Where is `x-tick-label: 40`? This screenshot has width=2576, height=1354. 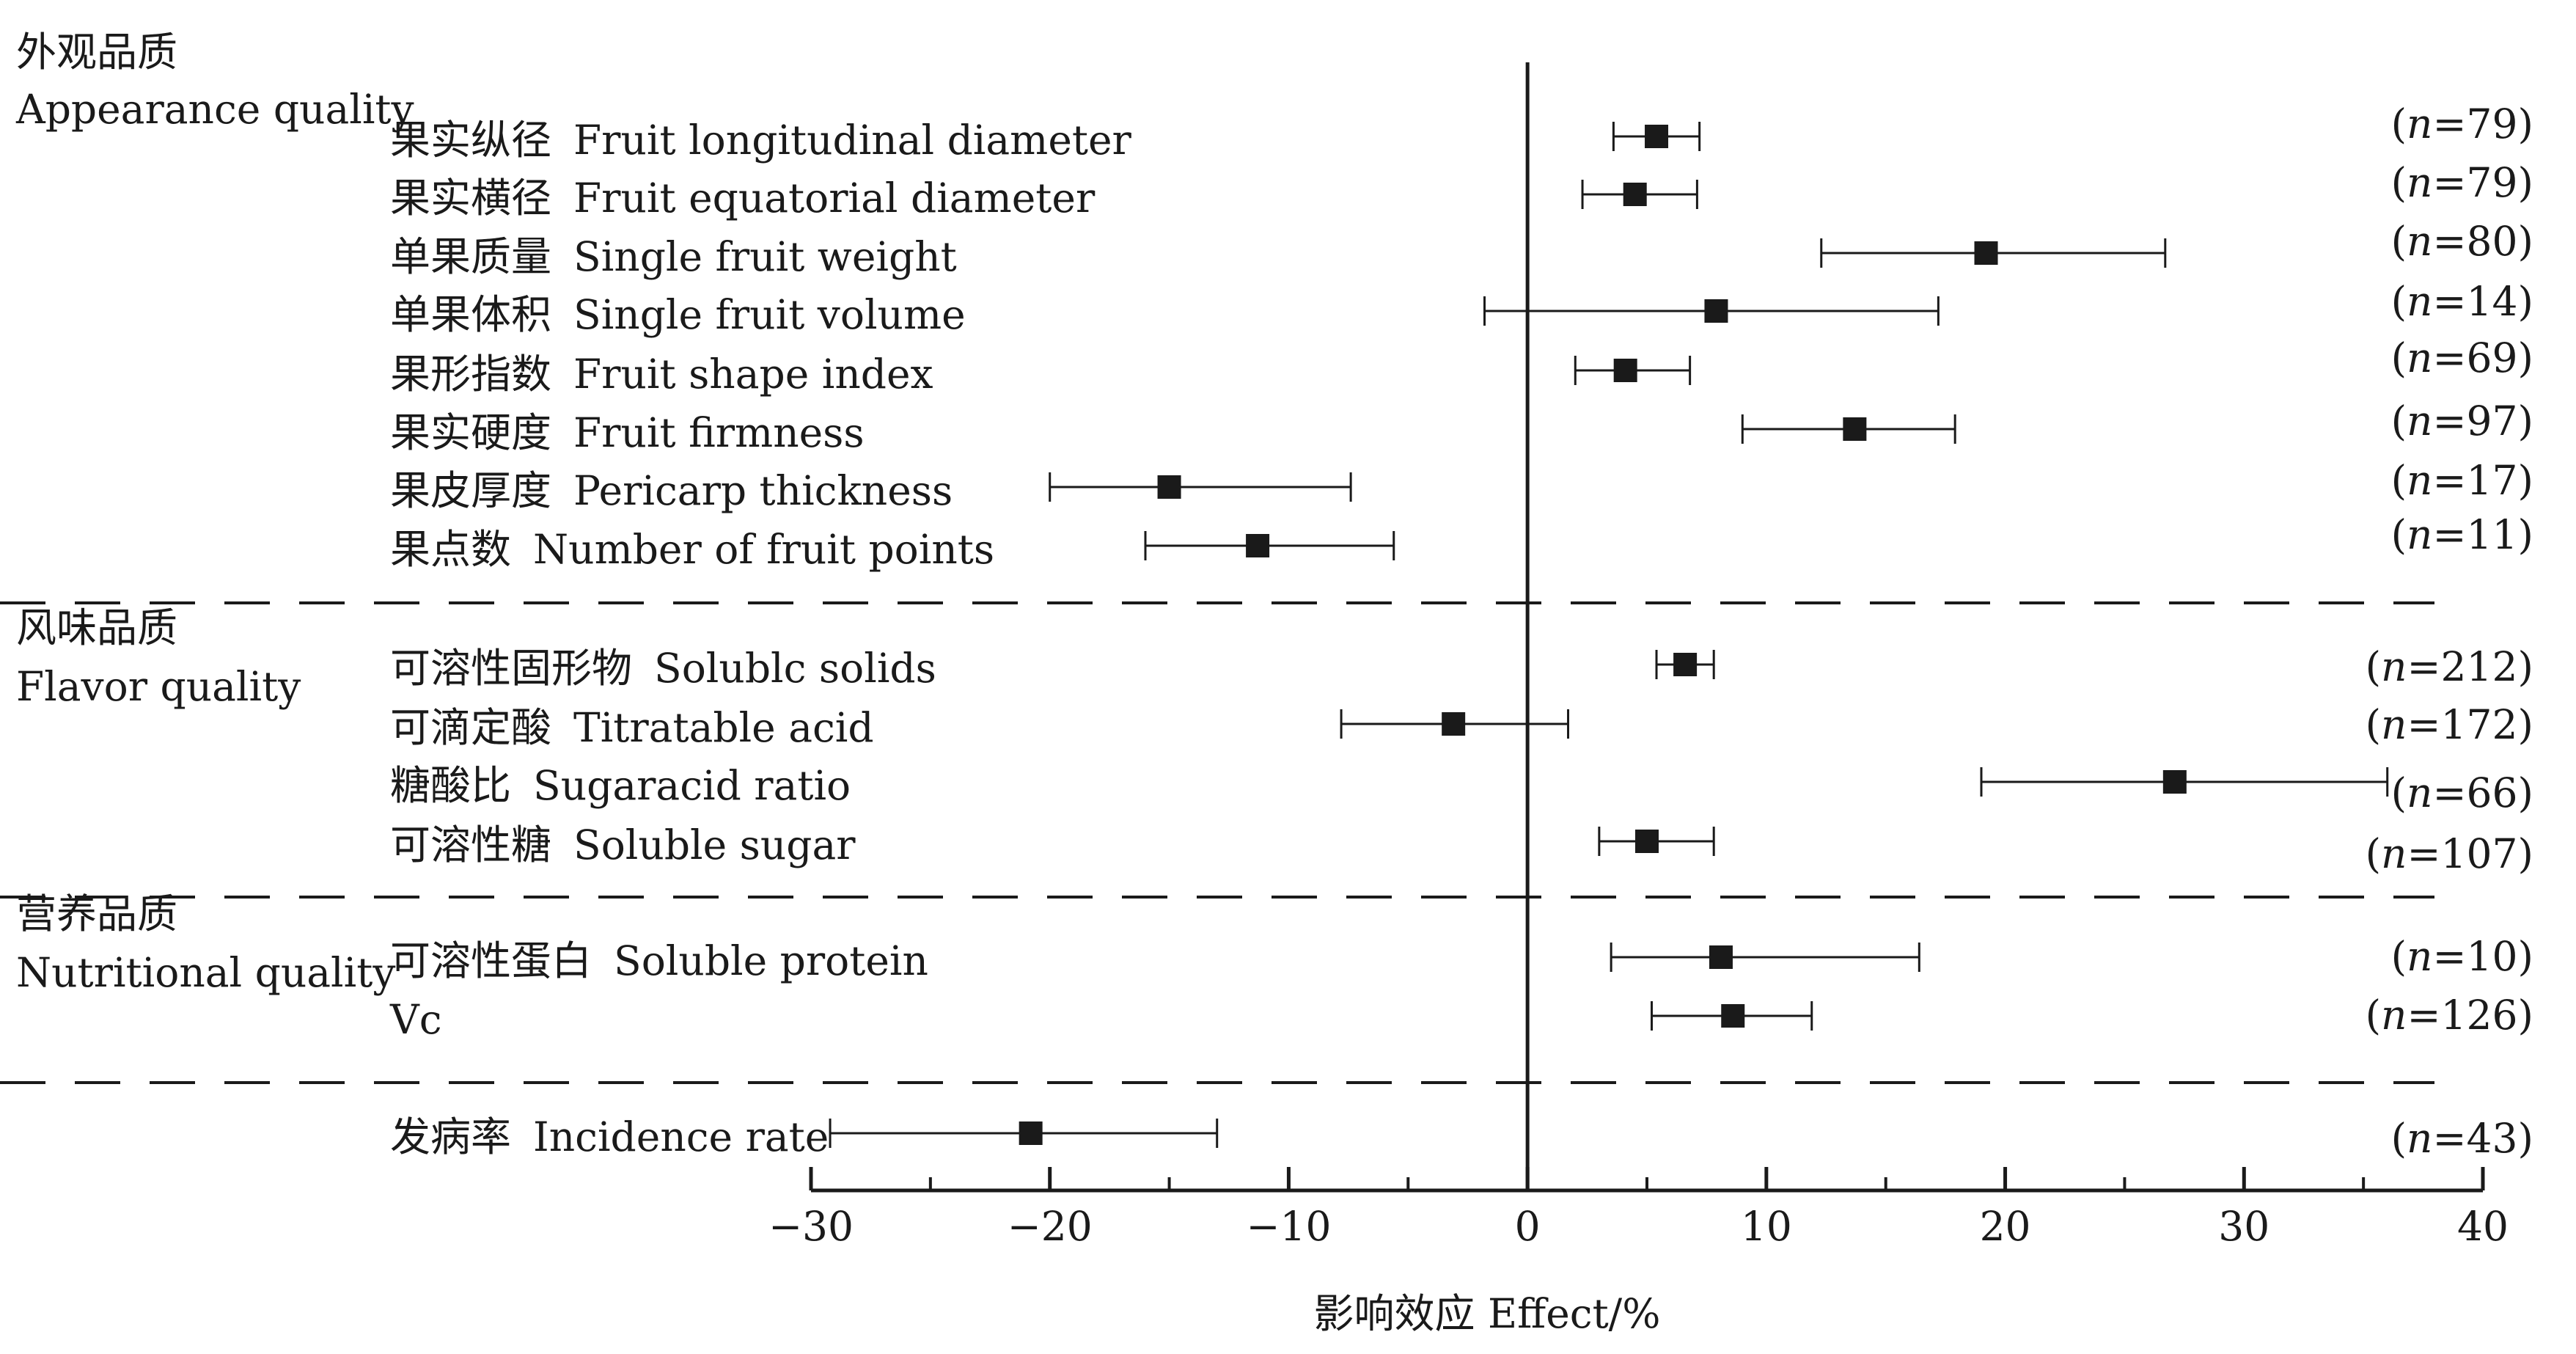 x-tick-label: 40 is located at coordinates (2483, 1226).